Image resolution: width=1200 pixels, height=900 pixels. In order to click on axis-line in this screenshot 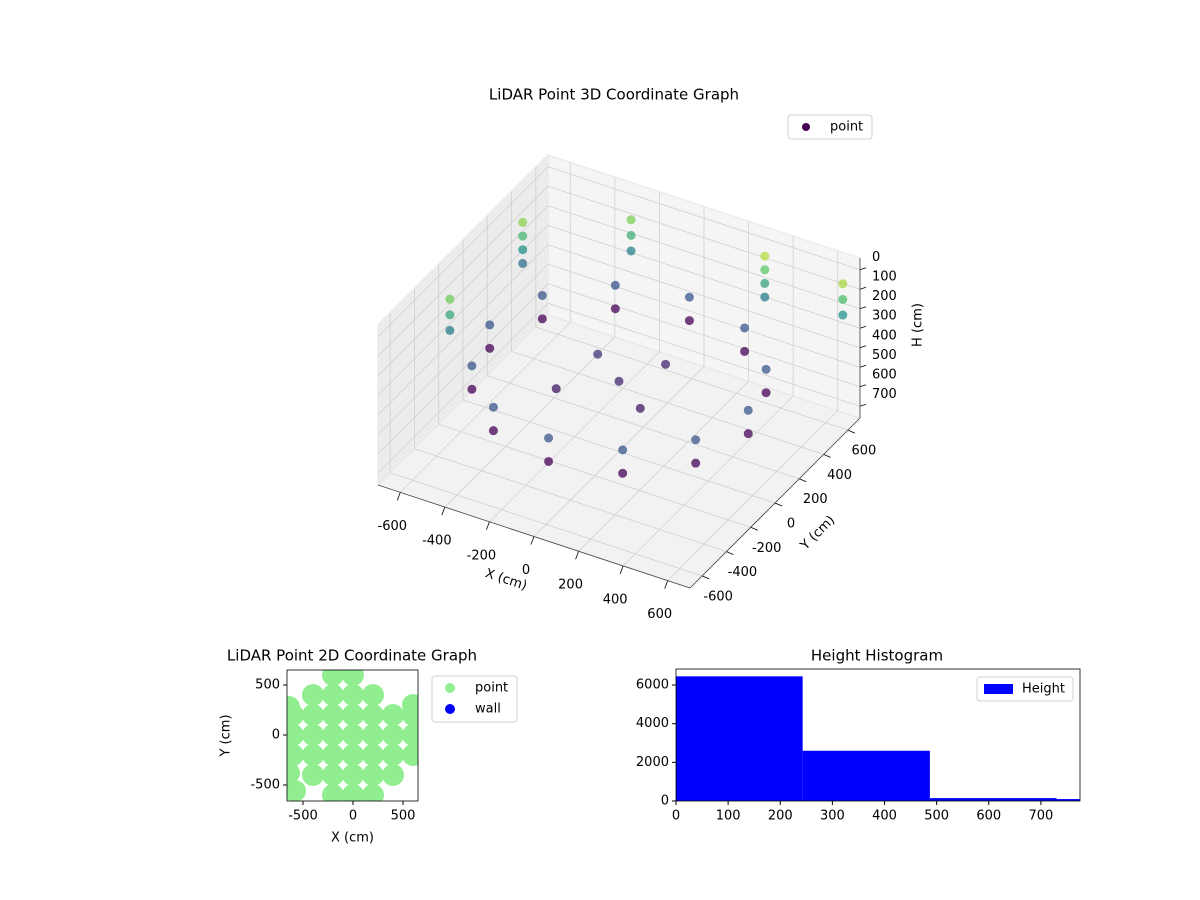, I will do `click(534, 536)`.